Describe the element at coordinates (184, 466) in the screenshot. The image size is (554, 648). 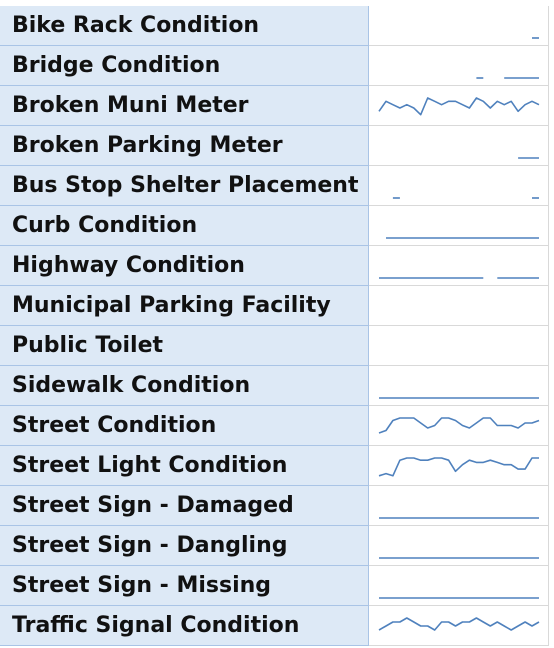
I see `row-label-cell: Street Light Condition` at that location.